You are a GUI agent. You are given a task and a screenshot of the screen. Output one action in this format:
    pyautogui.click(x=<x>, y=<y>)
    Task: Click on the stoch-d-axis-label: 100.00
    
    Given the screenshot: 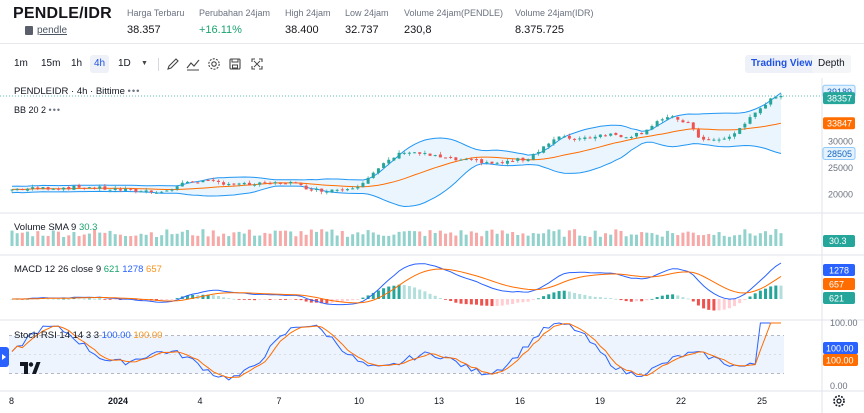 What is the action you would take?
    pyautogui.click(x=840, y=361)
    